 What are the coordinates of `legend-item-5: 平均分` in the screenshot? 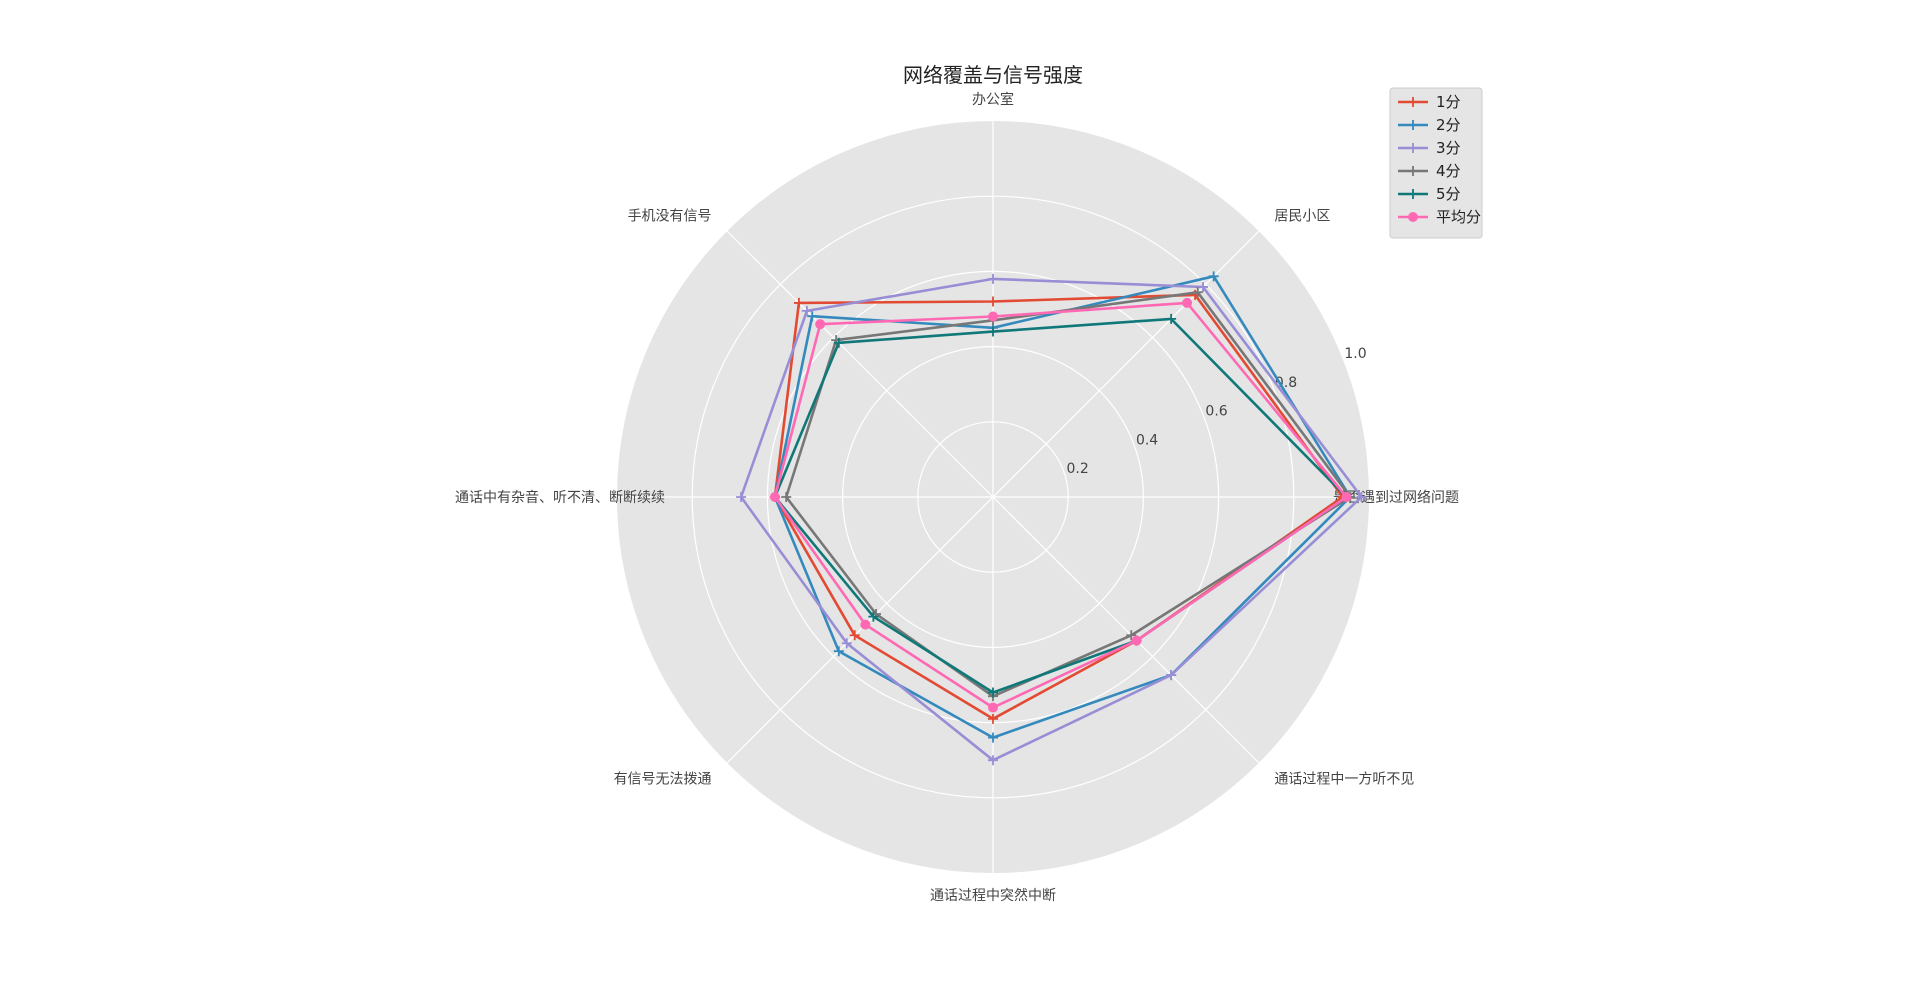 It's located at (1439, 217).